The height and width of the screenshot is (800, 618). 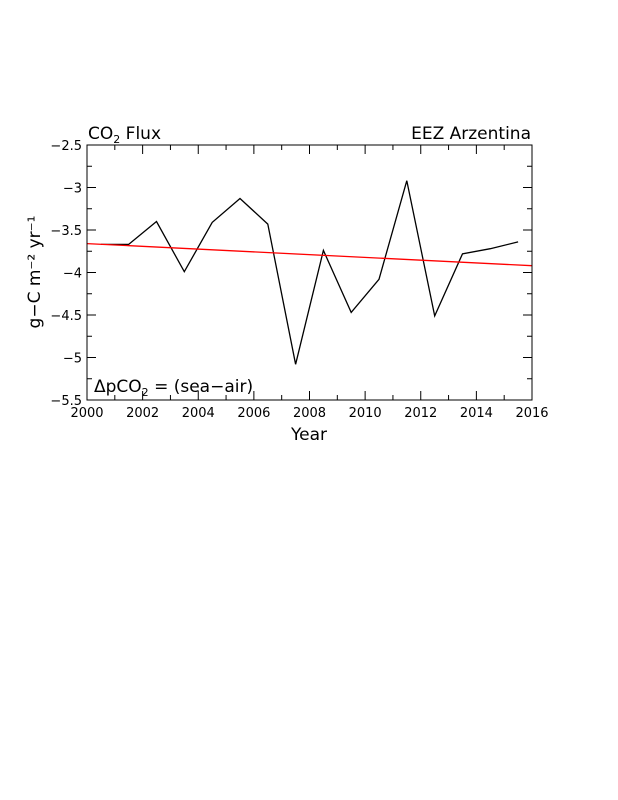 I want to click on y-tick-label: −5.5, so click(x=66, y=401).